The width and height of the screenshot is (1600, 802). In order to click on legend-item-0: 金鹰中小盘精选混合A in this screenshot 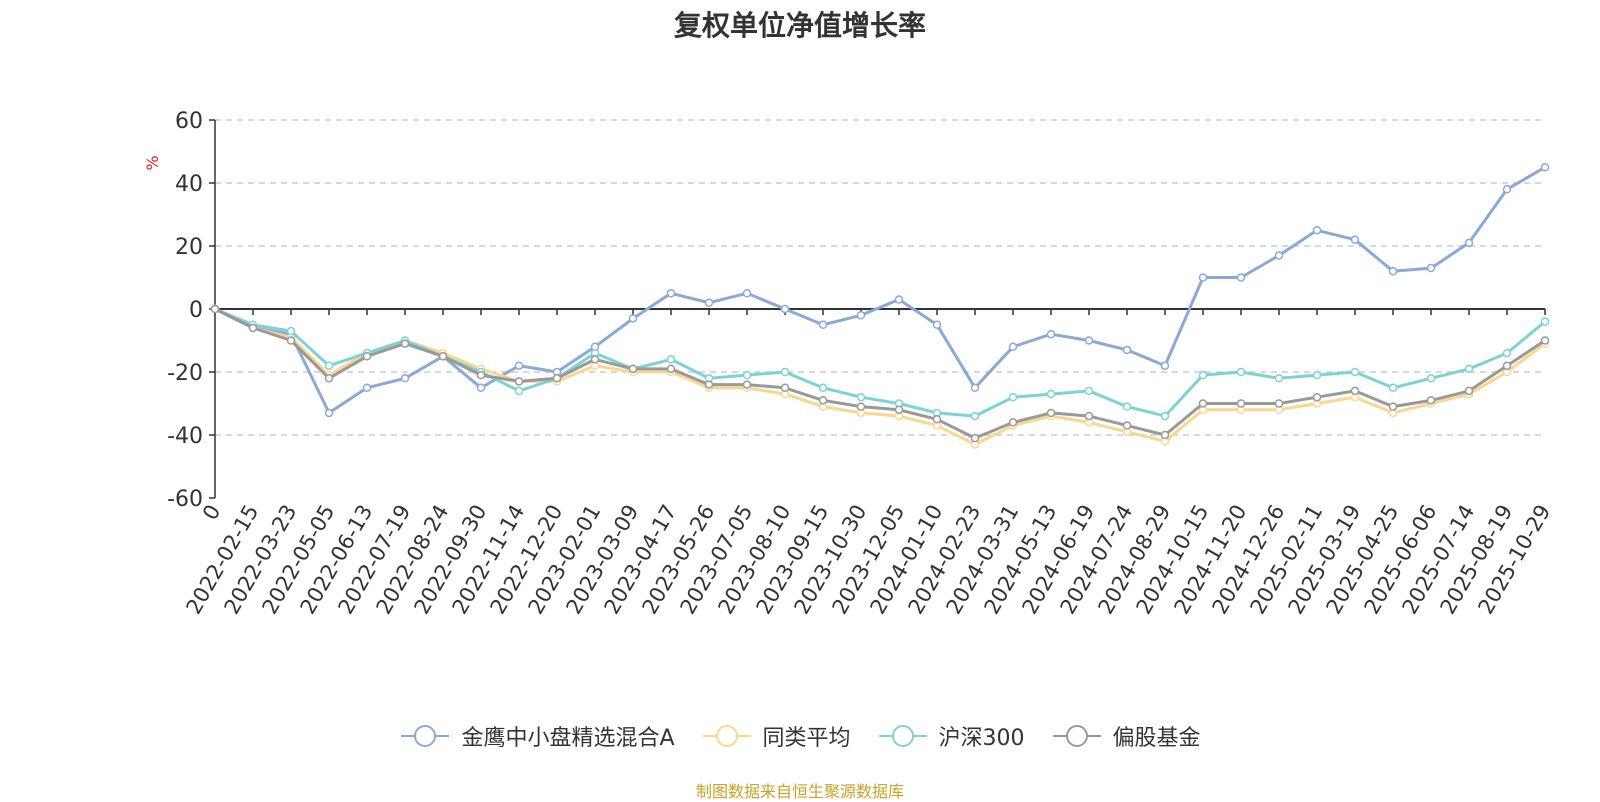, I will do `click(537, 736)`.